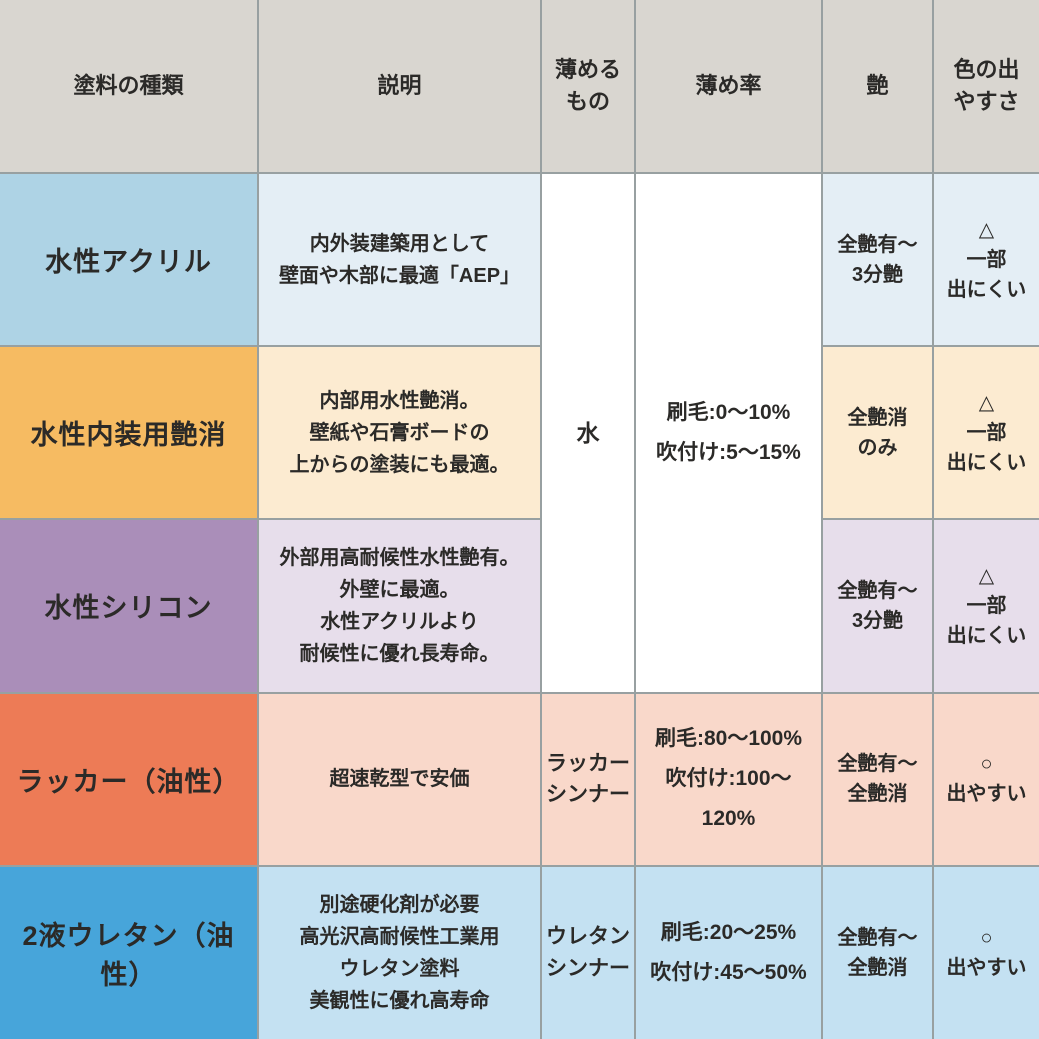 The height and width of the screenshot is (1039, 1039). I want to click on cell-description-water-silicone: 外部用高耐候性水性艶有。 外壁に最適。 水性アクリルより 耐候性に優れ長寿命。, so click(399, 606).